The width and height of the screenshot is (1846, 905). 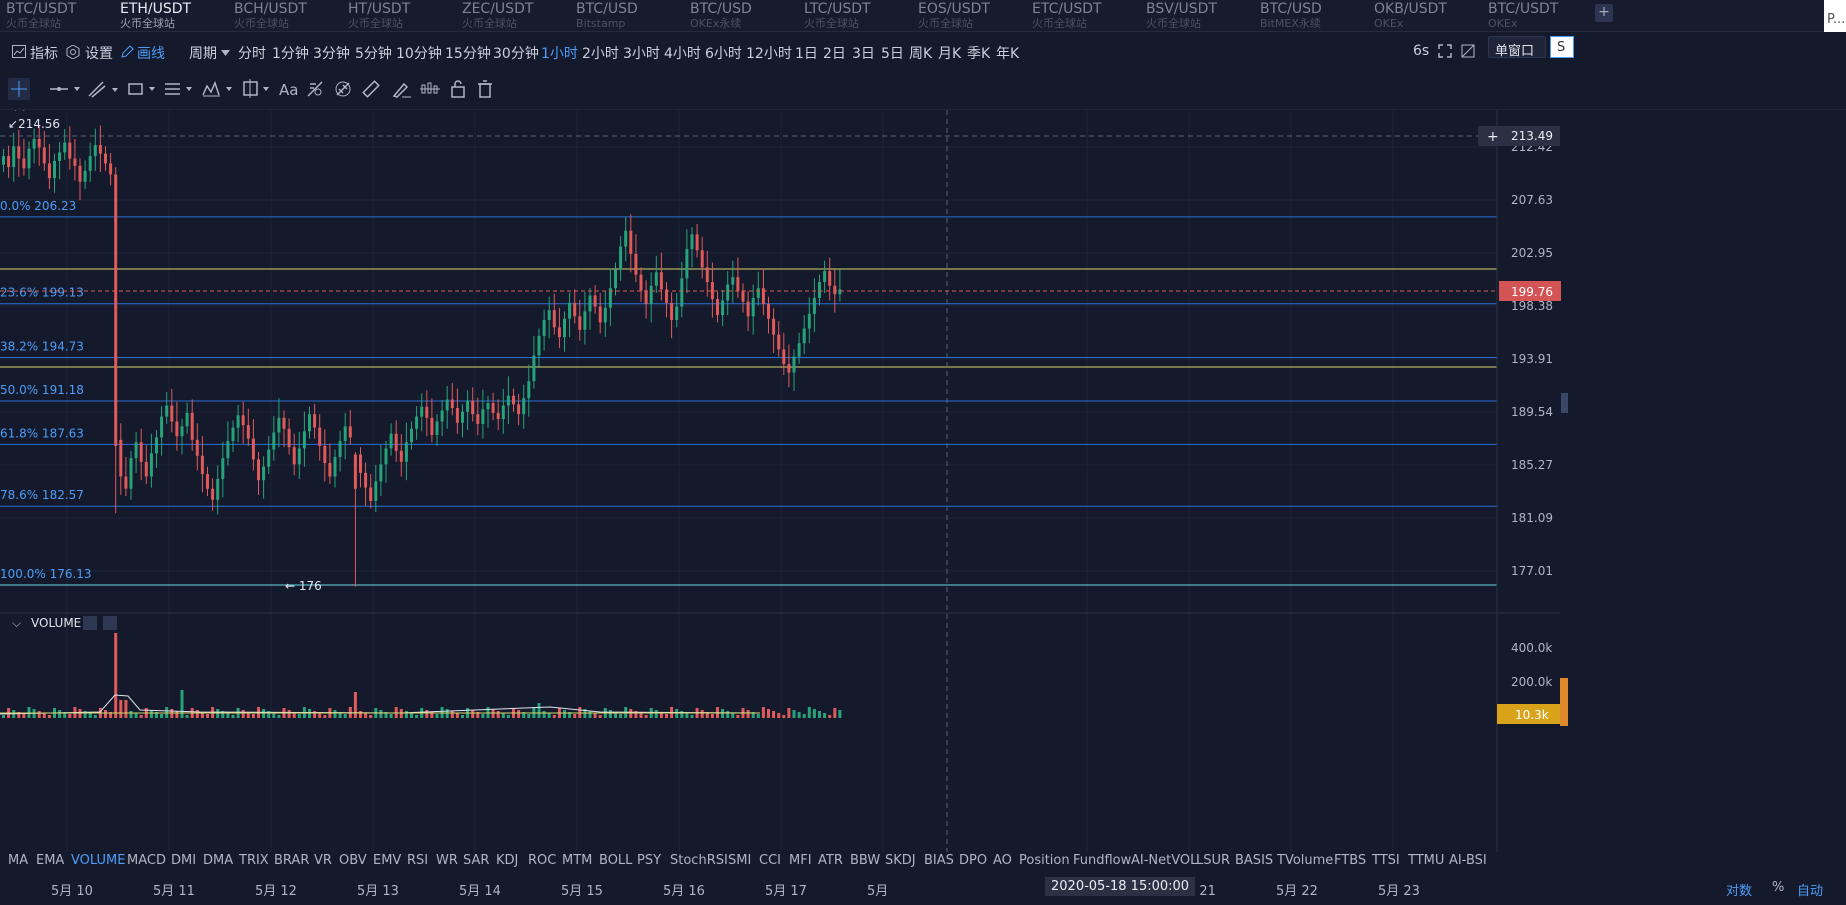 I want to click on indicator-option: RSI, so click(x=418, y=860).